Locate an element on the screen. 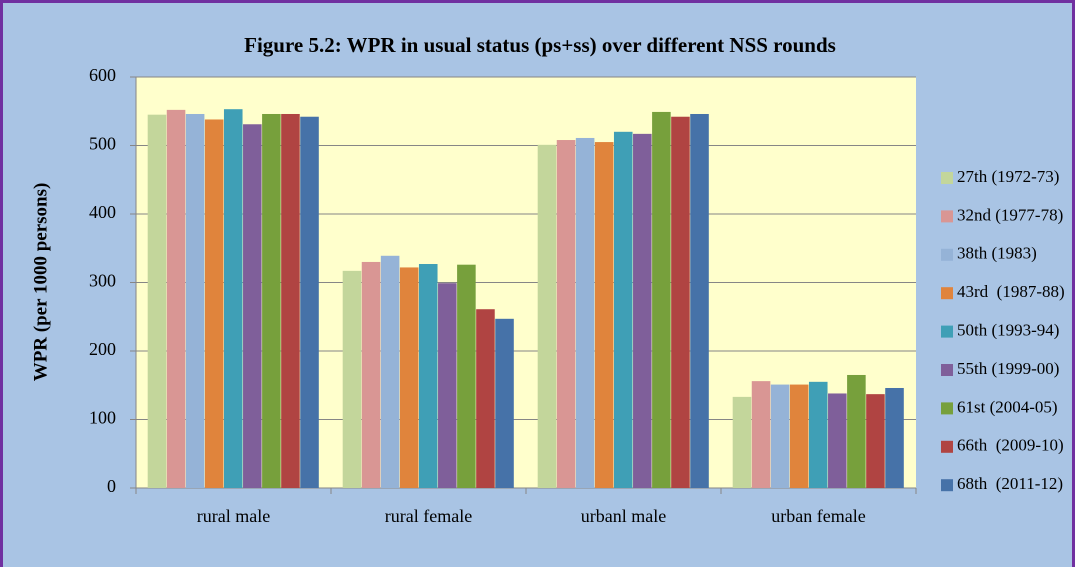 This screenshot has width=1075, height=567. y-tick-label: 400 is located at coordinates (102, 212).